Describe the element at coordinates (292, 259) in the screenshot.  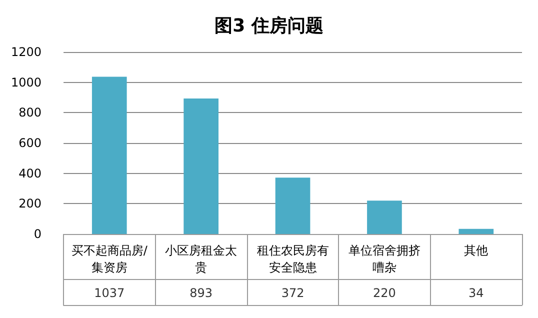
I see `x-tick-label: 租住农民房有安全隐患` at that location.